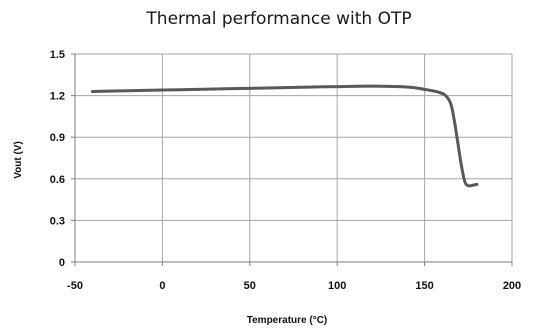 The height and width of the screenshot is (331, 536). Describe the element at coordinates (512, 286) in the screenshot. I see `x-tick-label: 200` at that location.